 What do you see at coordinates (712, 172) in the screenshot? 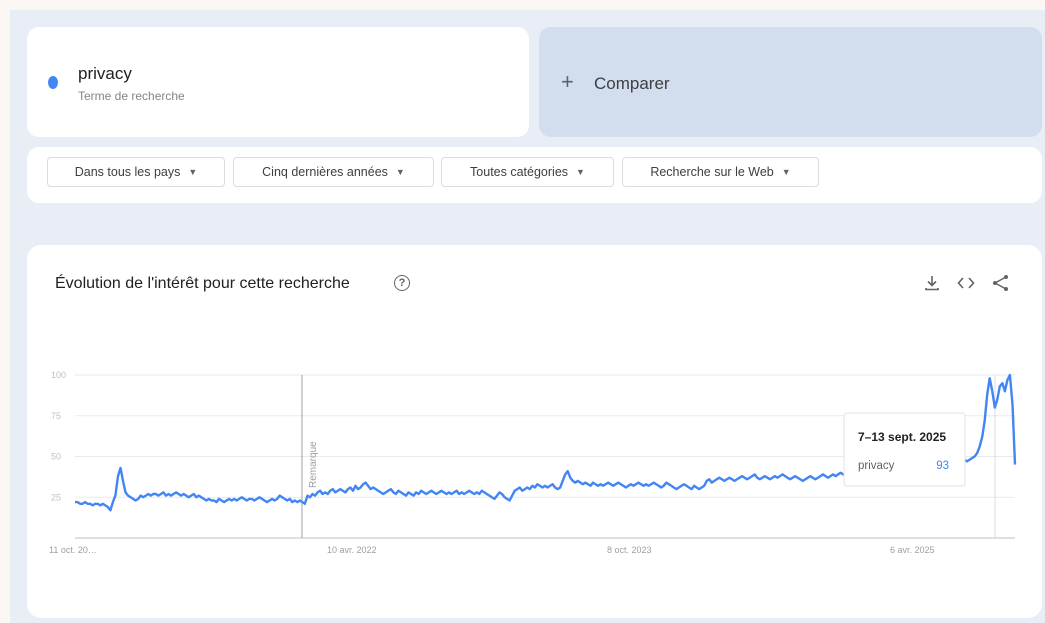
I see `filter-search-type-label: Recherche sur le Web` at bounding box center [712, 172].